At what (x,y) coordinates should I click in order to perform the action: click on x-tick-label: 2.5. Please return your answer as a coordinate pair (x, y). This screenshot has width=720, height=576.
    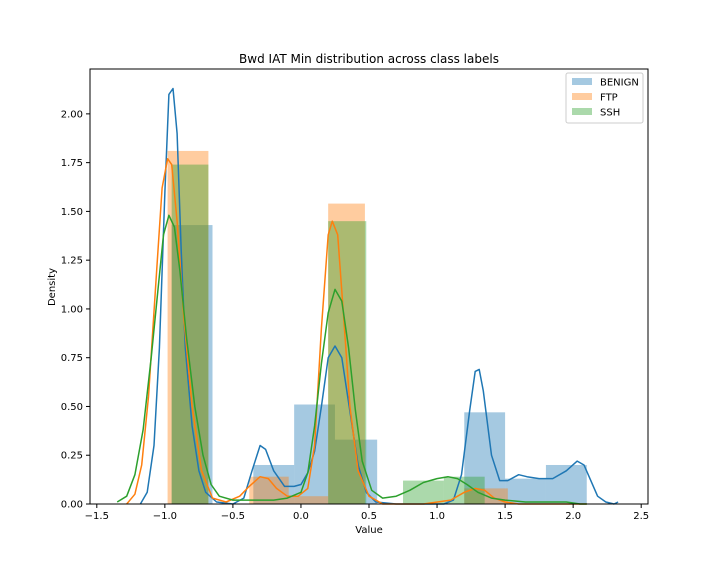
    Looking at the image, I should click on (641, 516).